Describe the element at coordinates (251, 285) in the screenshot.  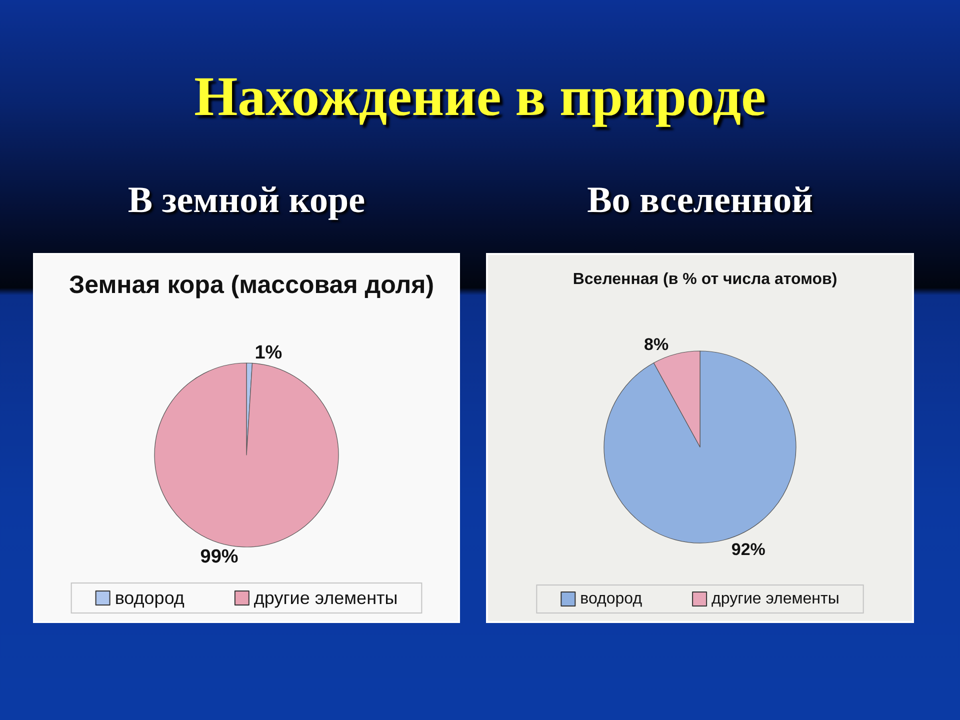
I see `chart-title: Земная кора (массовая доля)` at that location.